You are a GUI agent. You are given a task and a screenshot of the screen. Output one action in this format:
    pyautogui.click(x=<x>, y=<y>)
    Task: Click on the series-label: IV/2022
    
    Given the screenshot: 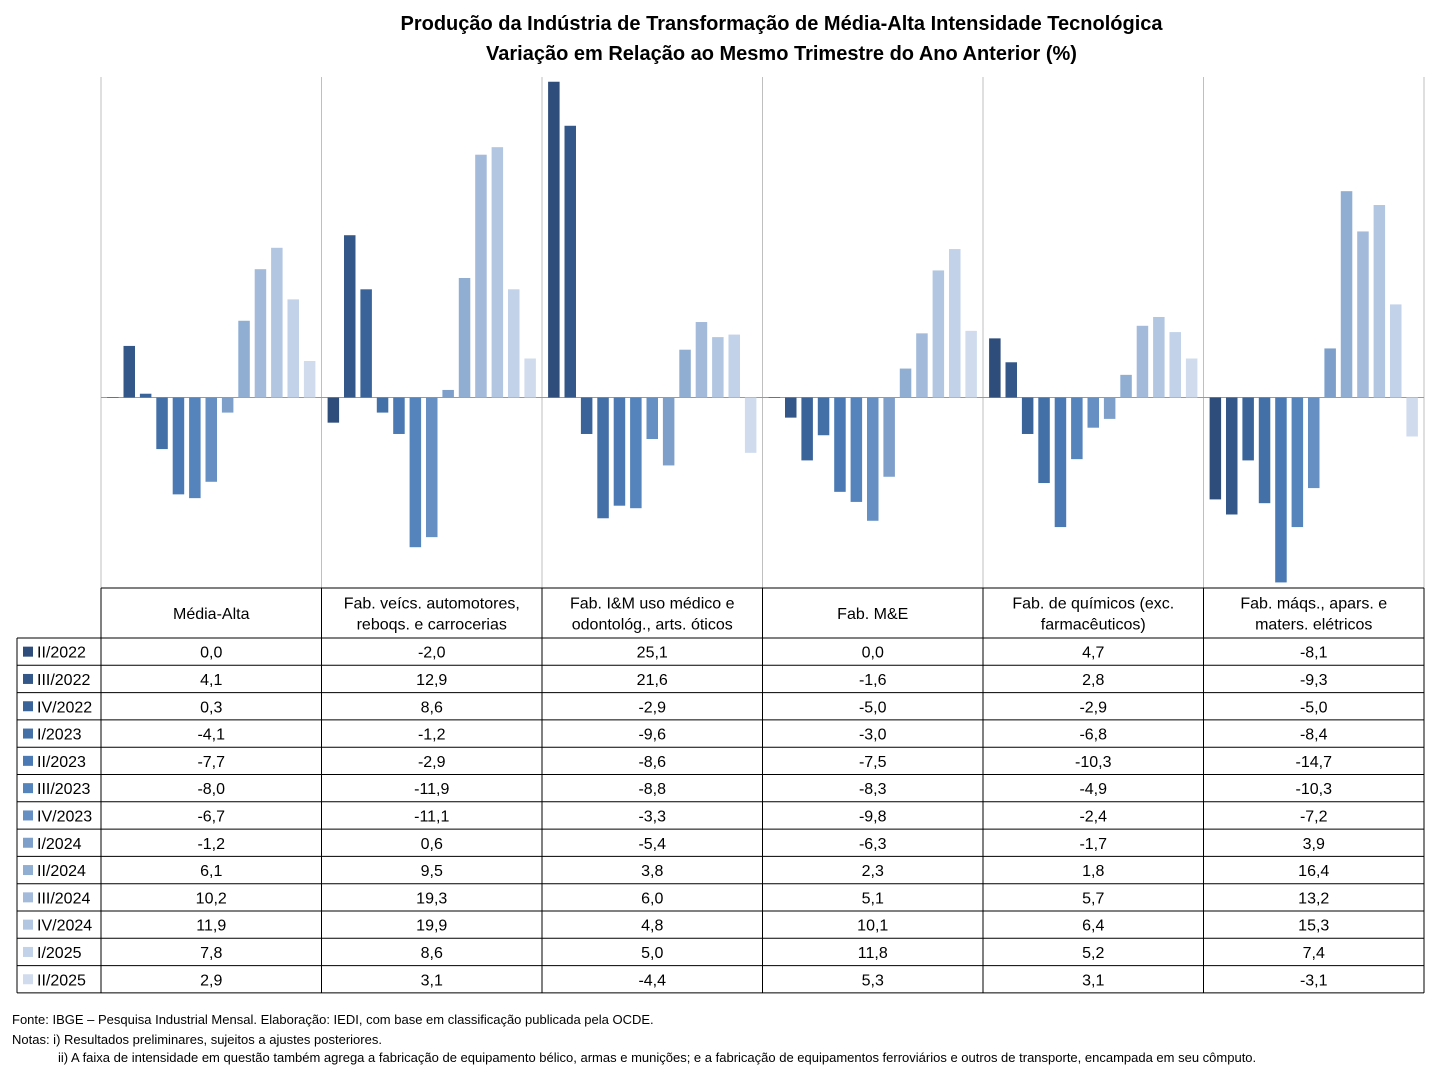 What is the action you would take?
    pyautogui.click(x=64, y=707)
    